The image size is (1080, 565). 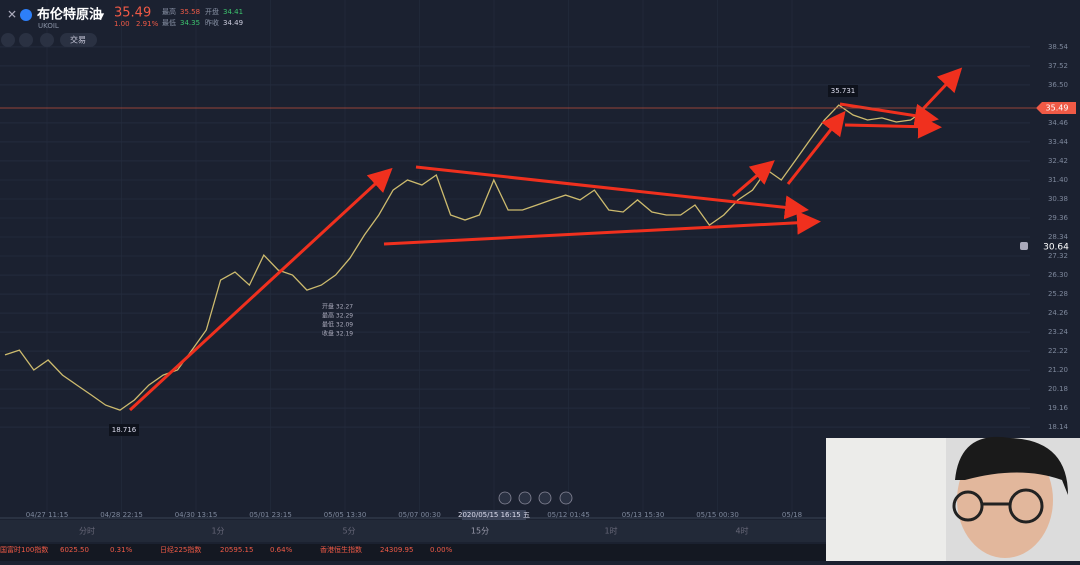 What do you see at coordinates (196, 515) in the screenshot?
I see `x-tick-label: 04/30 13:15` at bounding box center [196, 515].